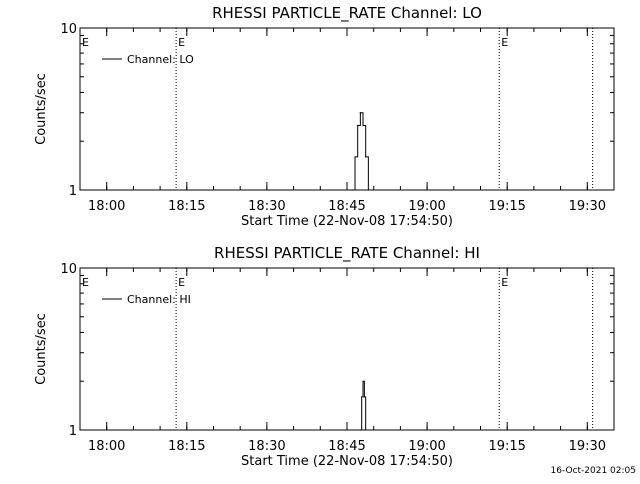 Image resolution: width=640 pixels, height=484 pixels. I want to click on legend-label: Channel: HI, so click(159, 299).